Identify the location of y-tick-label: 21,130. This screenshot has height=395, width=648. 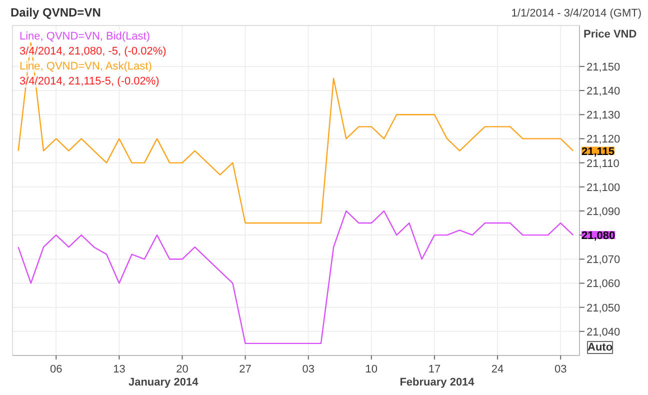
(603, 116).